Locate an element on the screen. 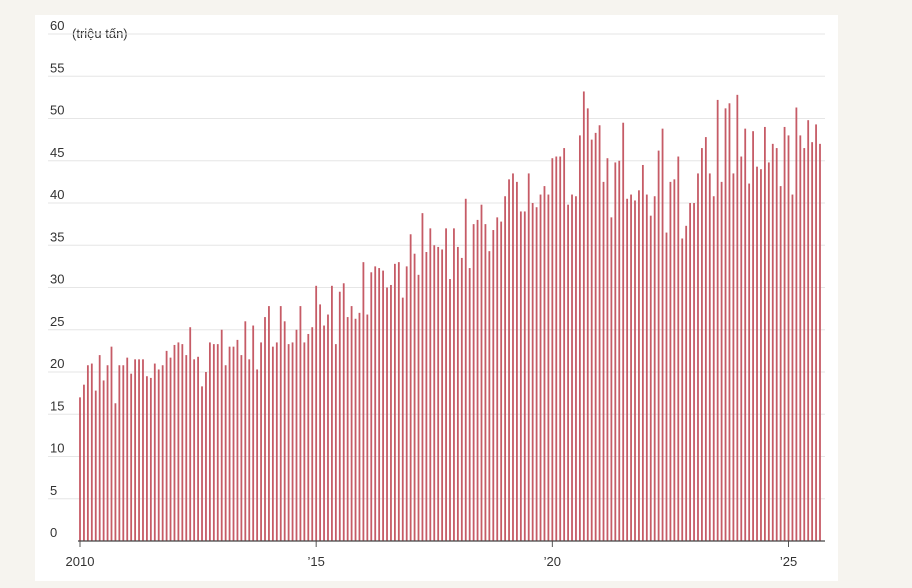 The image size is (912, 588). x-tick-label: ’15 is located at coordinates (315, 561).